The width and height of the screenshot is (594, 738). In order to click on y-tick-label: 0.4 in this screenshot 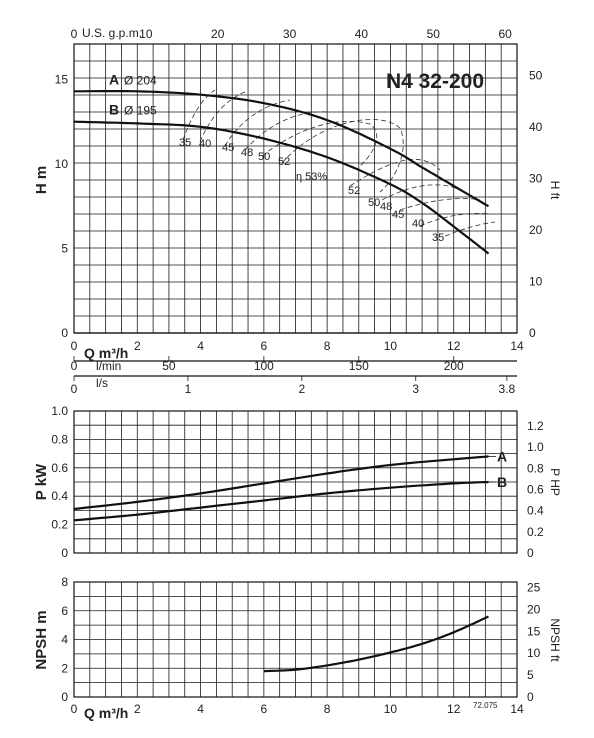, I will do `click(59, 496)`.